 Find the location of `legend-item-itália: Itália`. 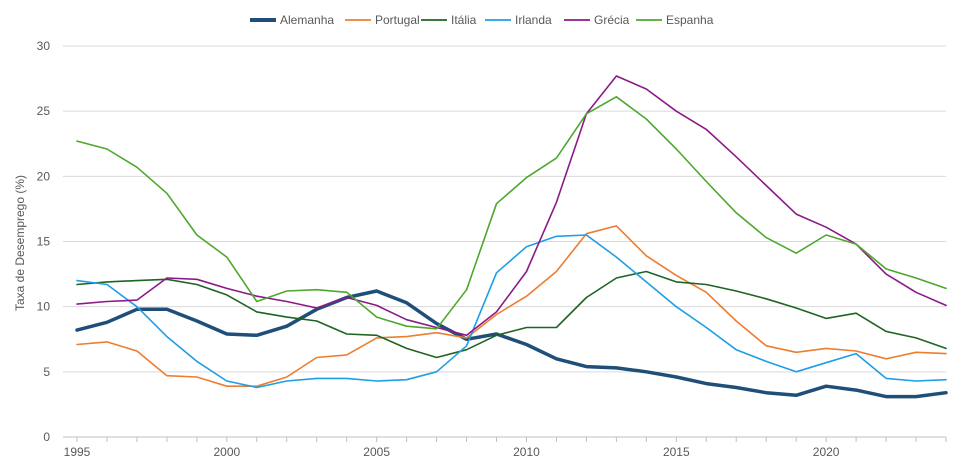

legend-item-itália: Itália is located at coordinates (449, 20).